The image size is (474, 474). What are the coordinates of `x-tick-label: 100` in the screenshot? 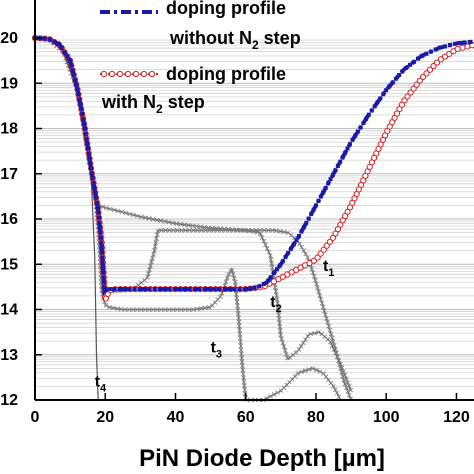 It's located at (386, 417).